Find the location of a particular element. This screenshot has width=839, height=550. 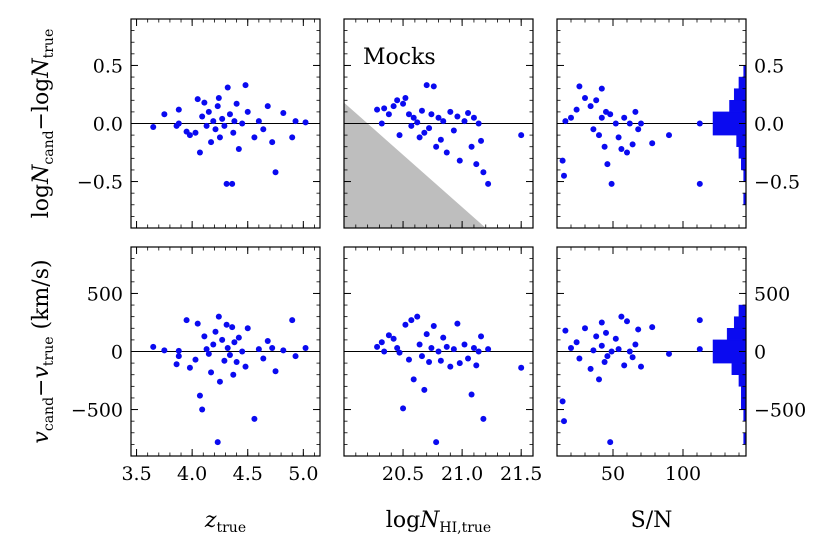

panel-dv-vs-SN: 50 100 −500 0 500 is located at coordinates (681, 365).